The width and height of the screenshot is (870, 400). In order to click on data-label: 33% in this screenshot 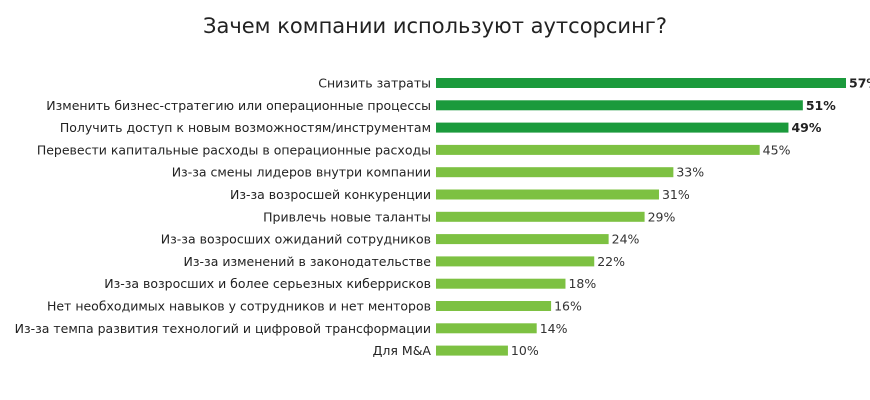, I will do `click(690, 172)`.